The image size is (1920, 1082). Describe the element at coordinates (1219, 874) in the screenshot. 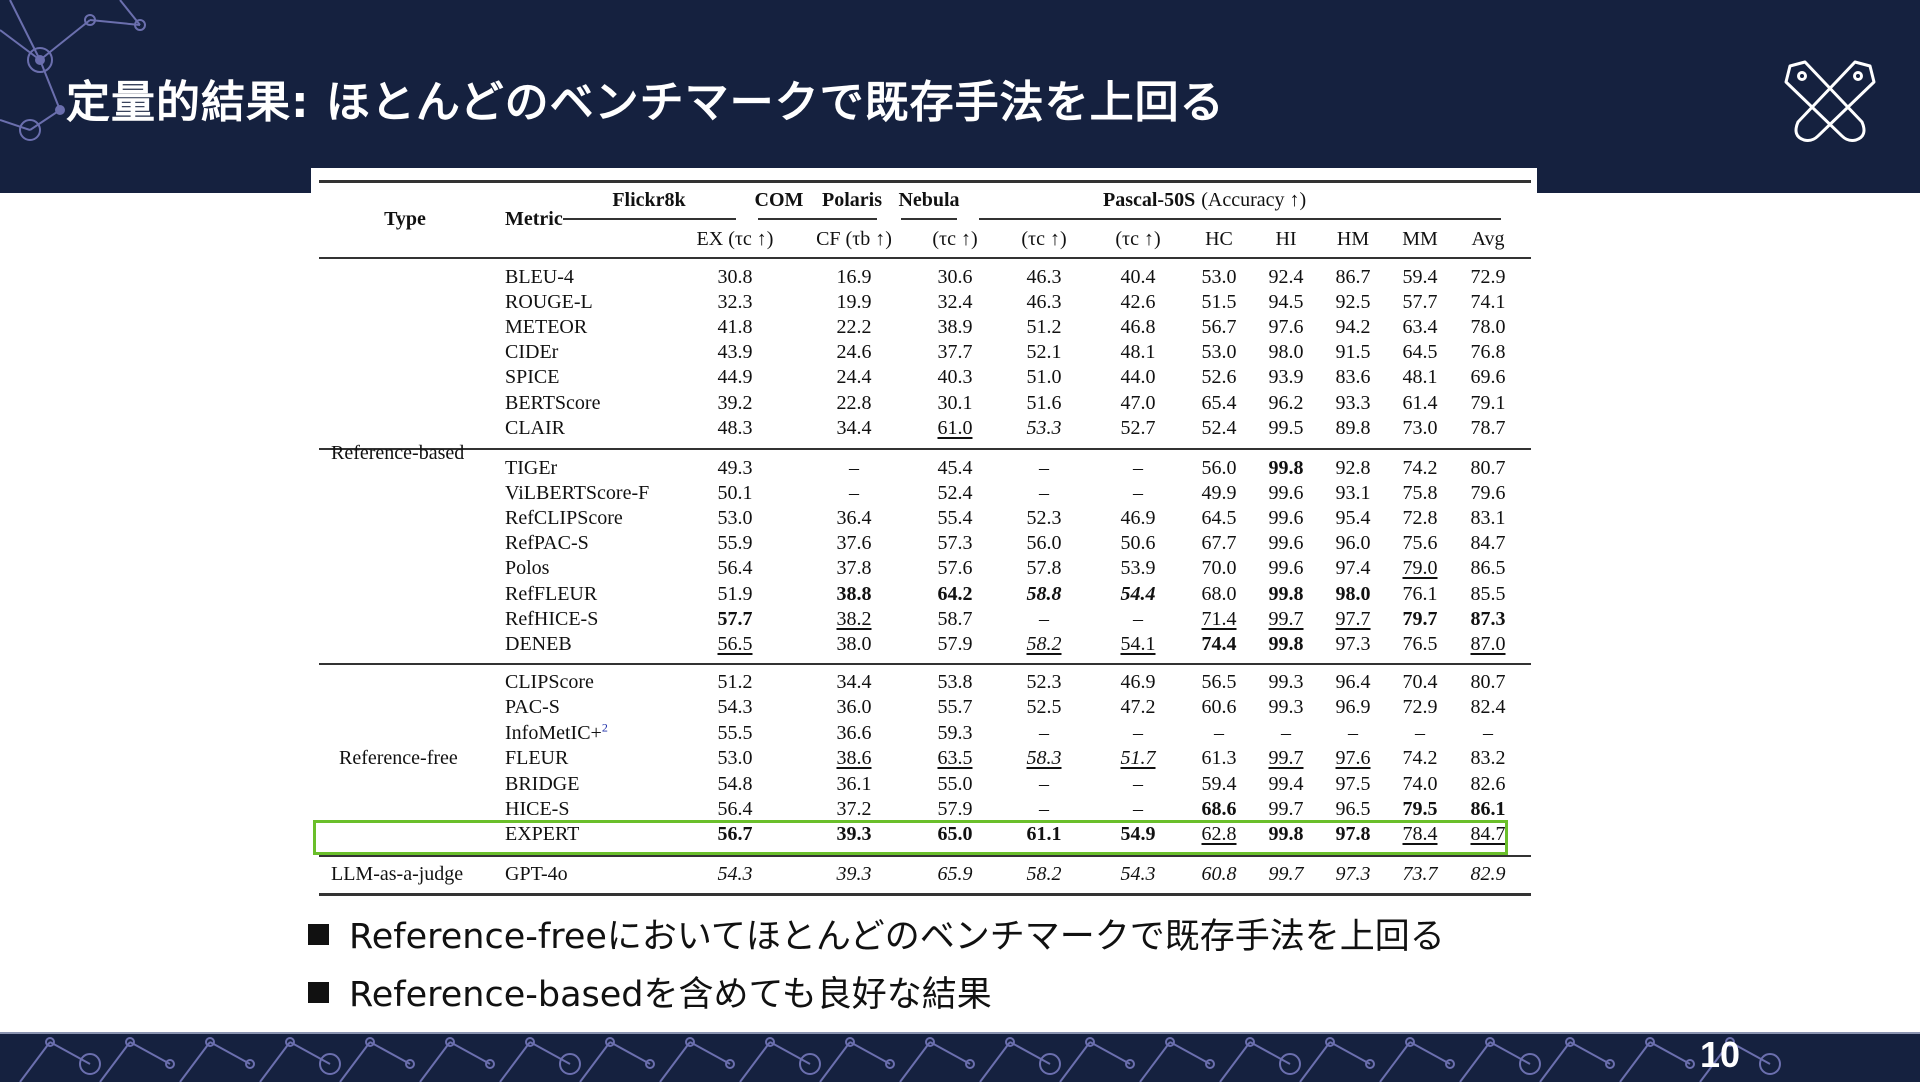

I see `table-cell: 60.8` at that location.